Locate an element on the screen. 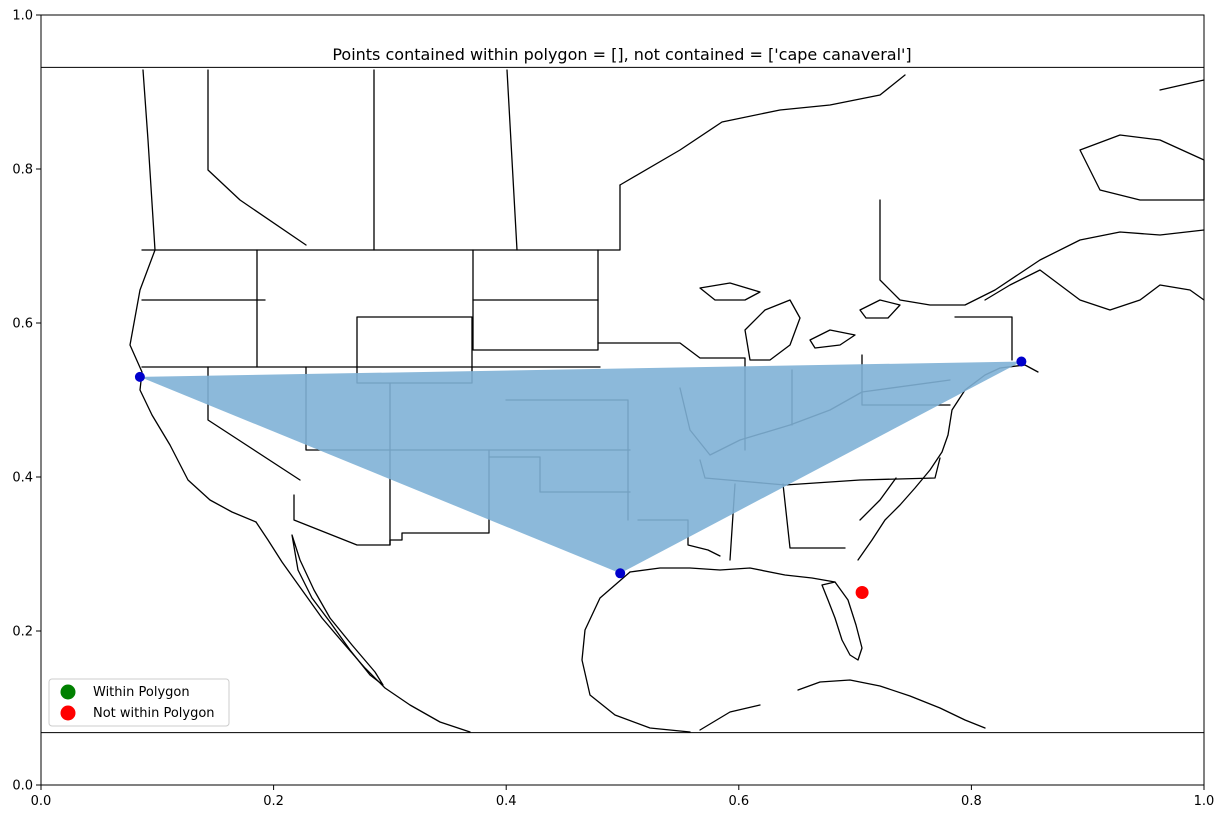  y-tick-label: 0.4 is located at coordinates (22, 478).